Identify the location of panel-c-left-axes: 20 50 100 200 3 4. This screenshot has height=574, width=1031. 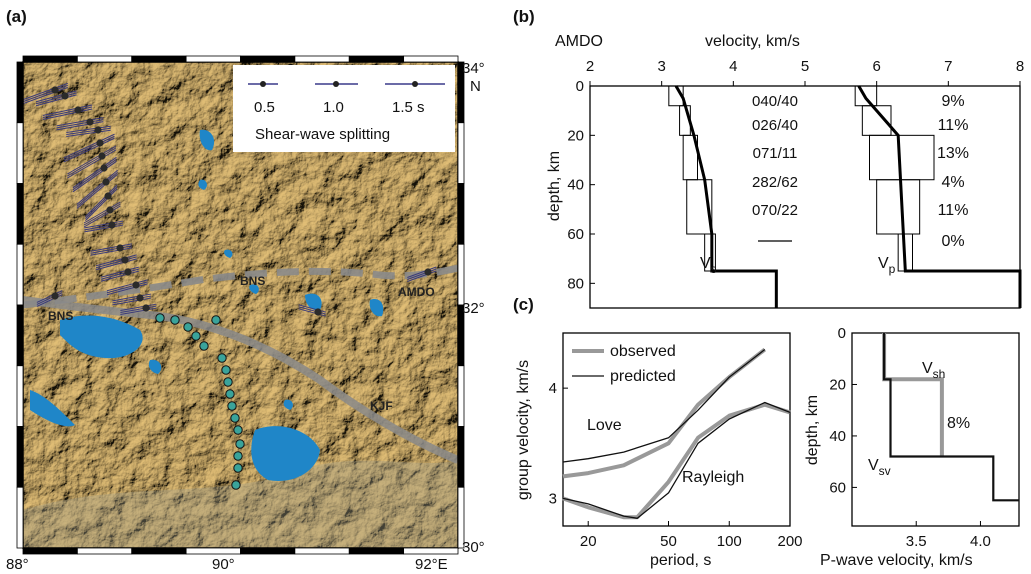
(676, 465).